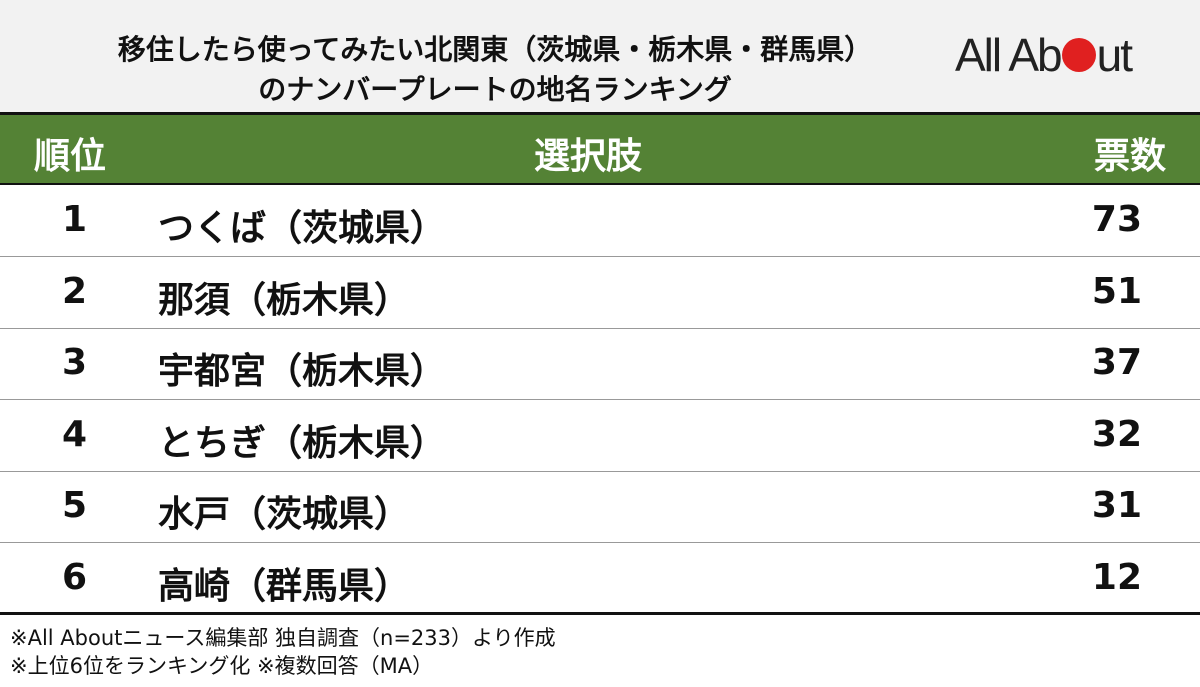 Image resolution: width=1200 pixels, height=687 pixels. Describe the element at coordinates (600, 364) in the screenshot. I see `table-row: 3 宇都宮（栃木県） 37` at that location.